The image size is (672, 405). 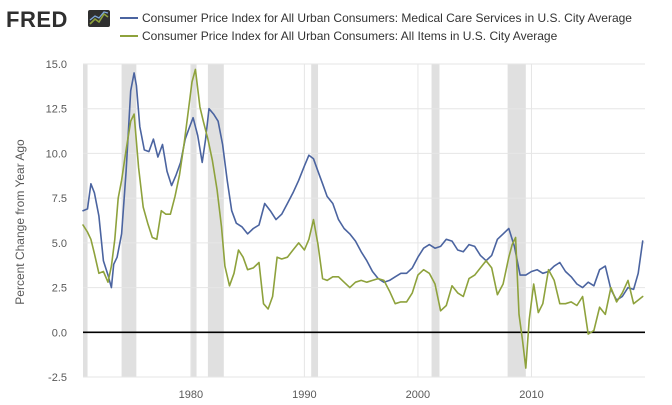 What do you see at coordinates (56, 221) in the screenshot?
I see `y-axis-ticks: -2.5 0.0 2.5 5.0 7.5 10.0 12.5 15.0` at bounding box center [56, 221].